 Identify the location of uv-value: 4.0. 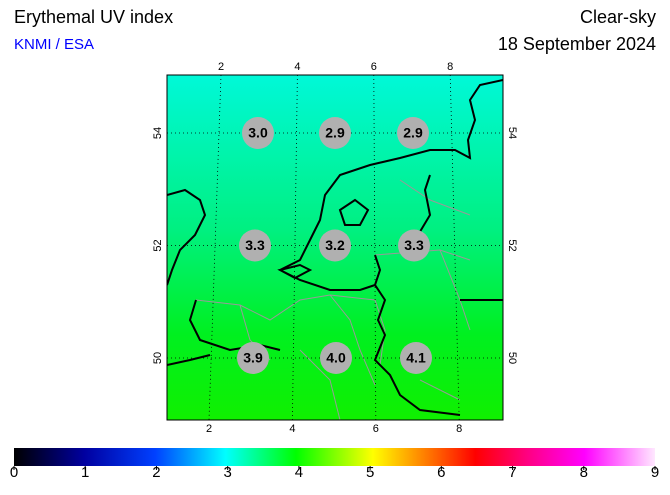
(336, 358).